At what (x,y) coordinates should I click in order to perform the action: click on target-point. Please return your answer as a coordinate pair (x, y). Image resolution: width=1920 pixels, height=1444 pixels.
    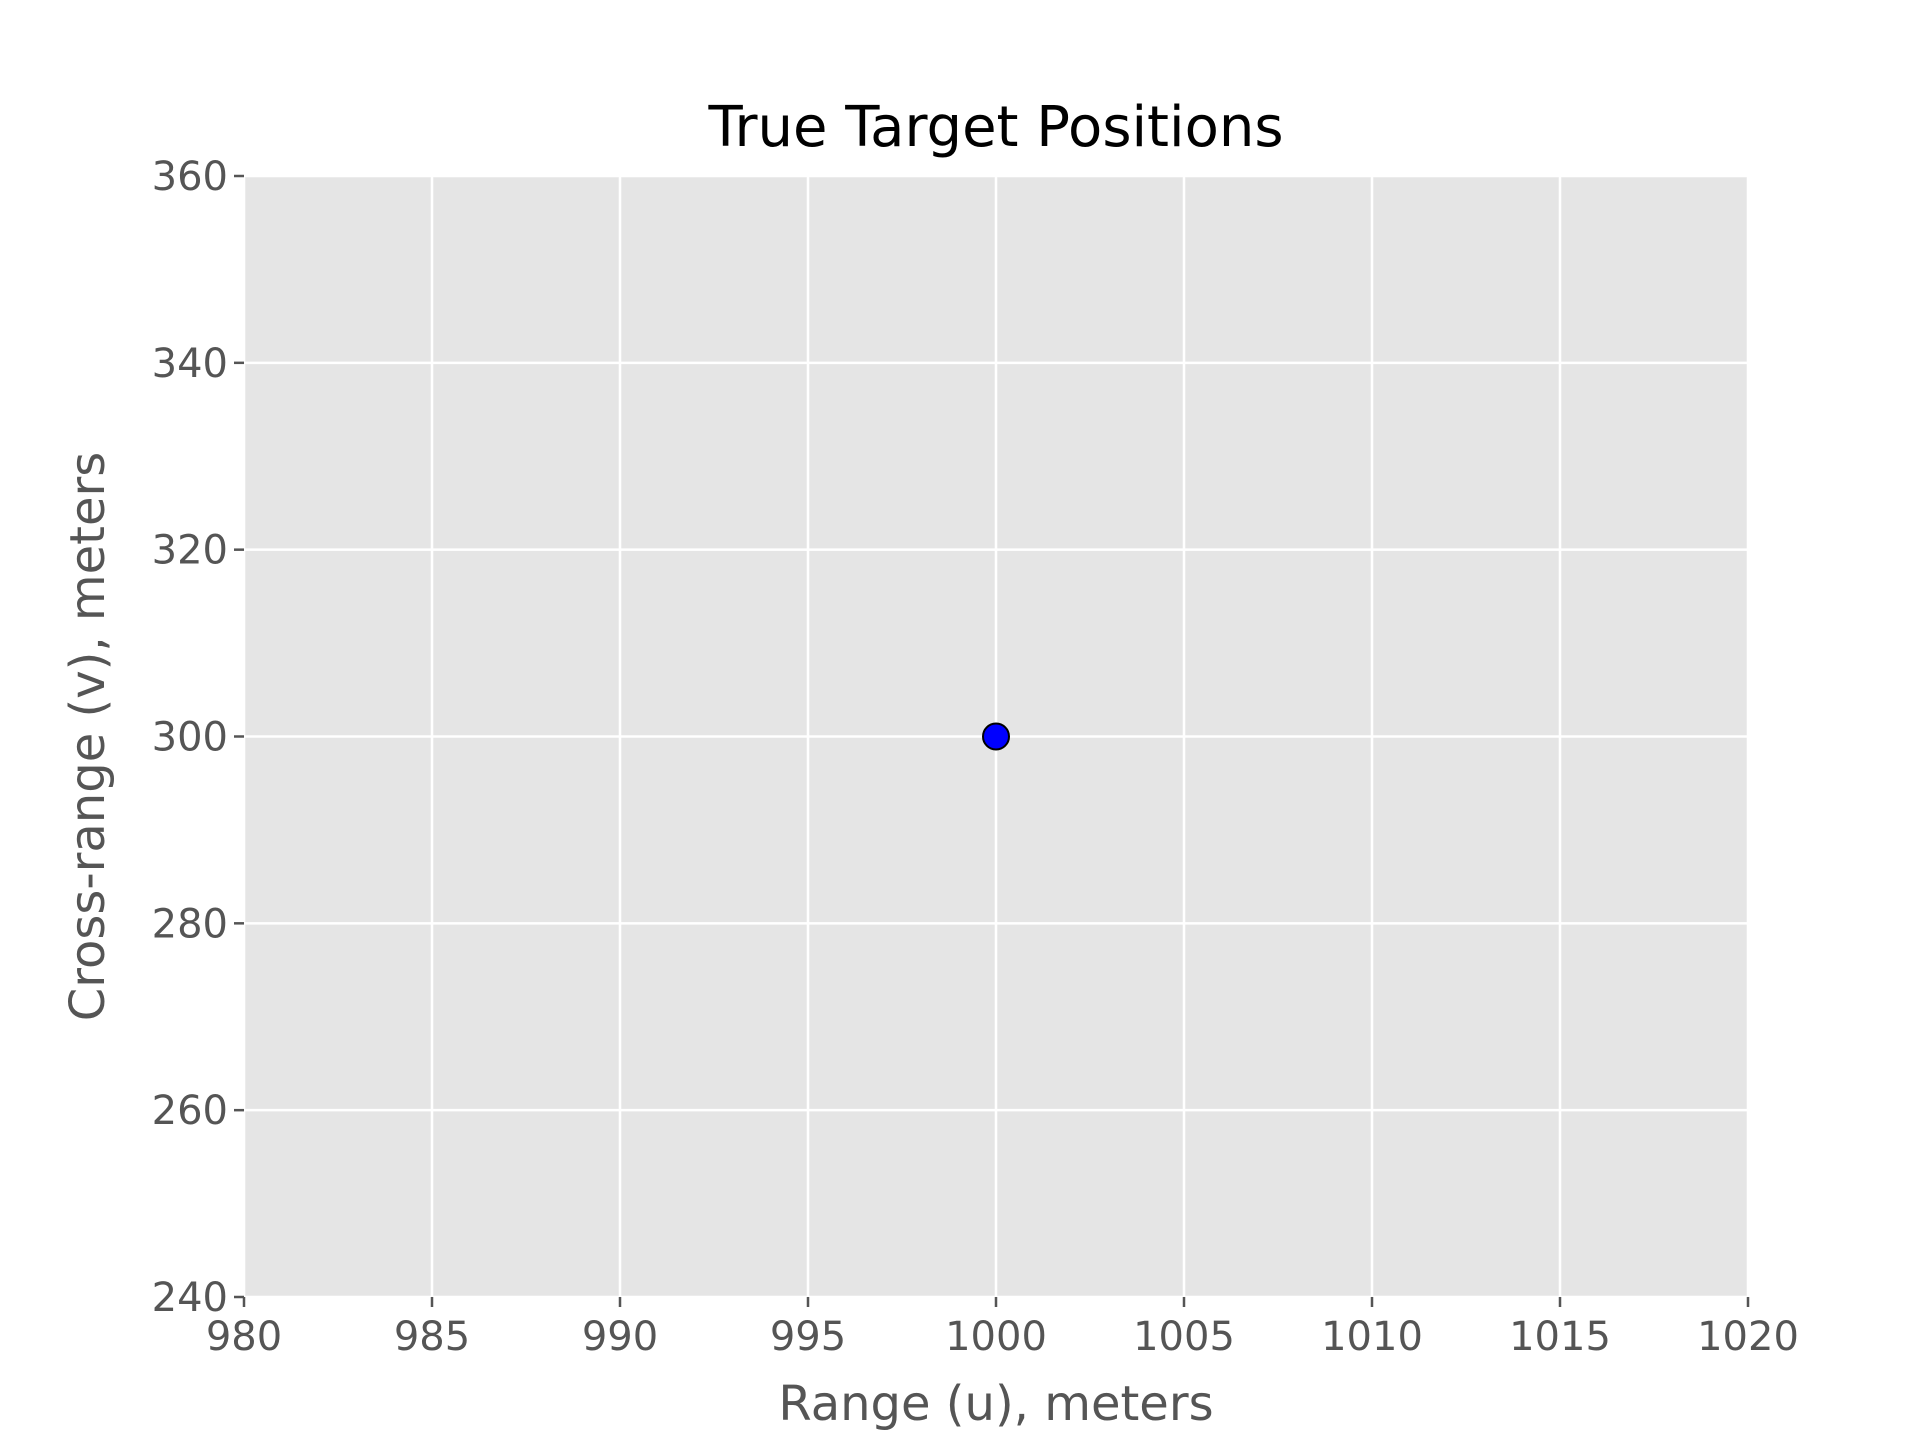
    Looking at the image, I should click on (996, 736).